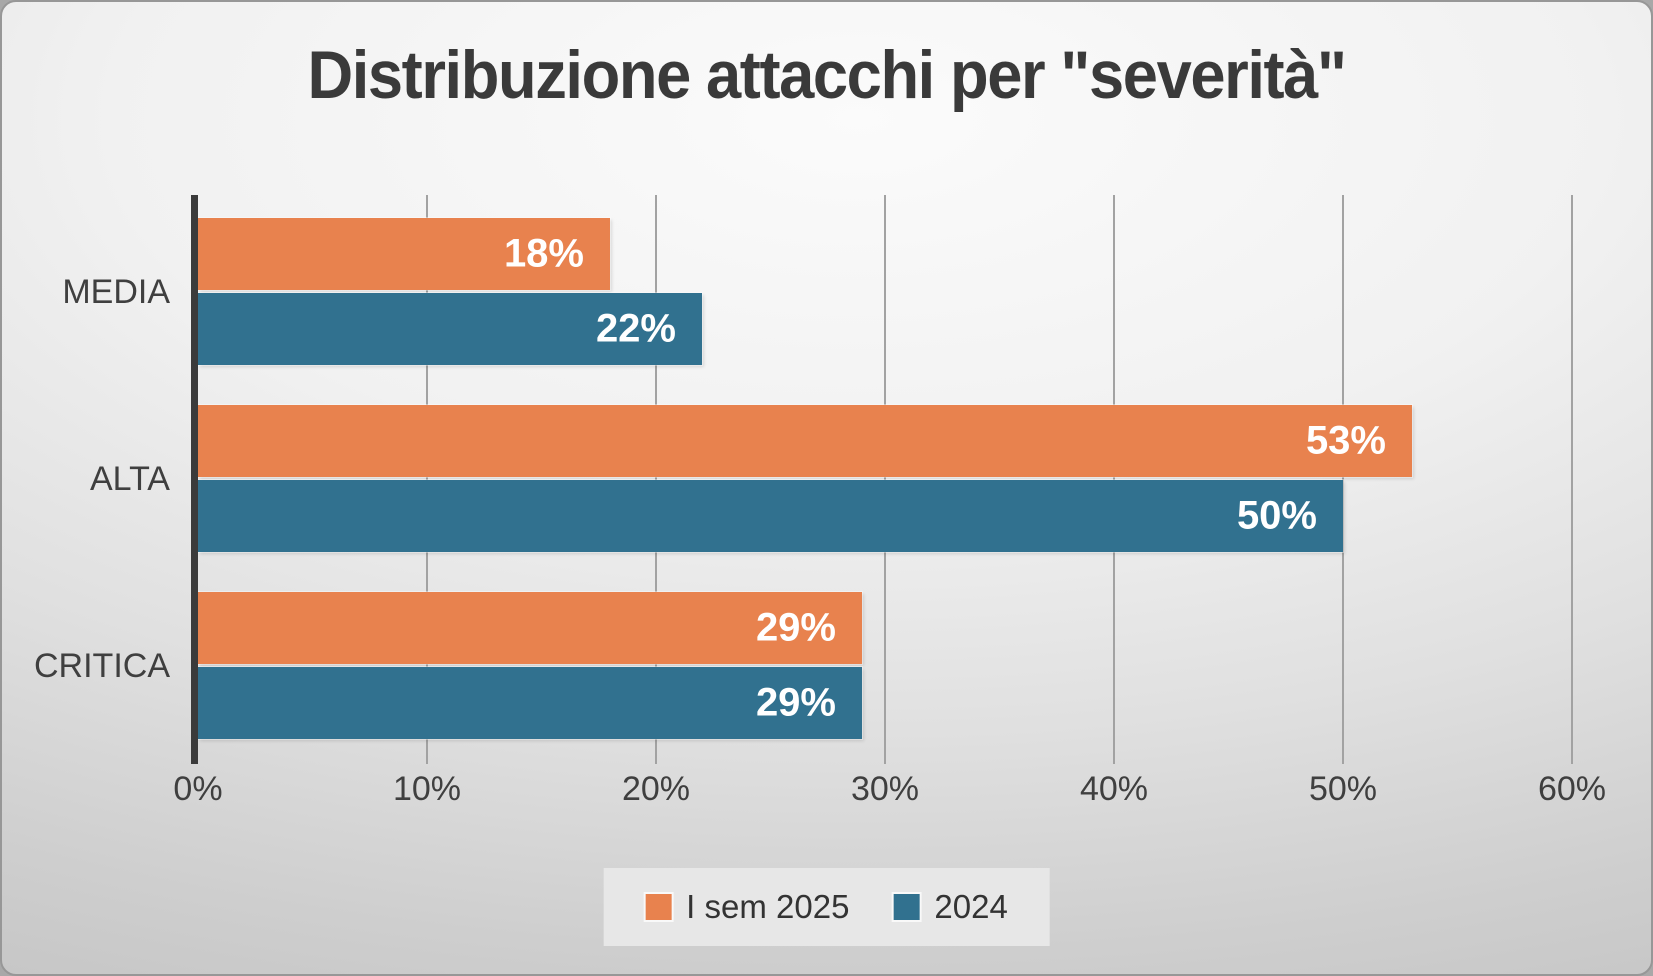  Describe the element at coordinates (971, 906) in the screenshot. I see `legend-label-2024: 2024` at that location.